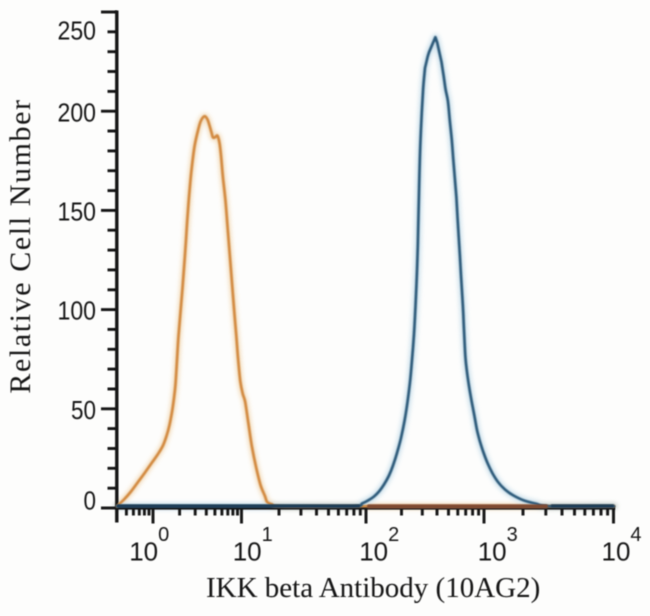 The width and height of the screenshot is (650, 616). Describe the element at coordinates (20, 245) in the screenshot. I see `svg-text: Relative Cell Number` at that location.